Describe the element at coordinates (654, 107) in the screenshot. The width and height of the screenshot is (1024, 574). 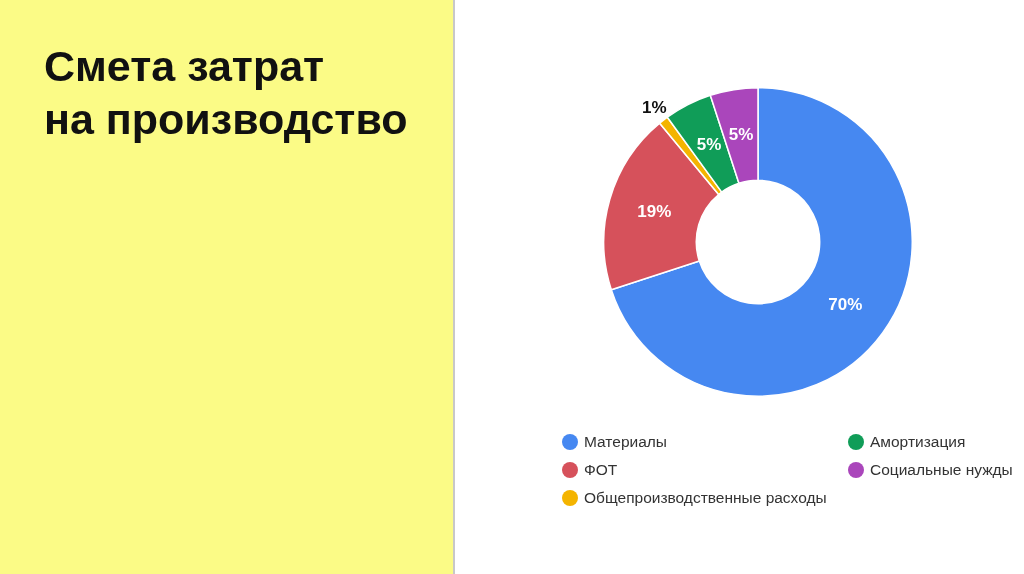
I see `data-label: 1%` at that location.